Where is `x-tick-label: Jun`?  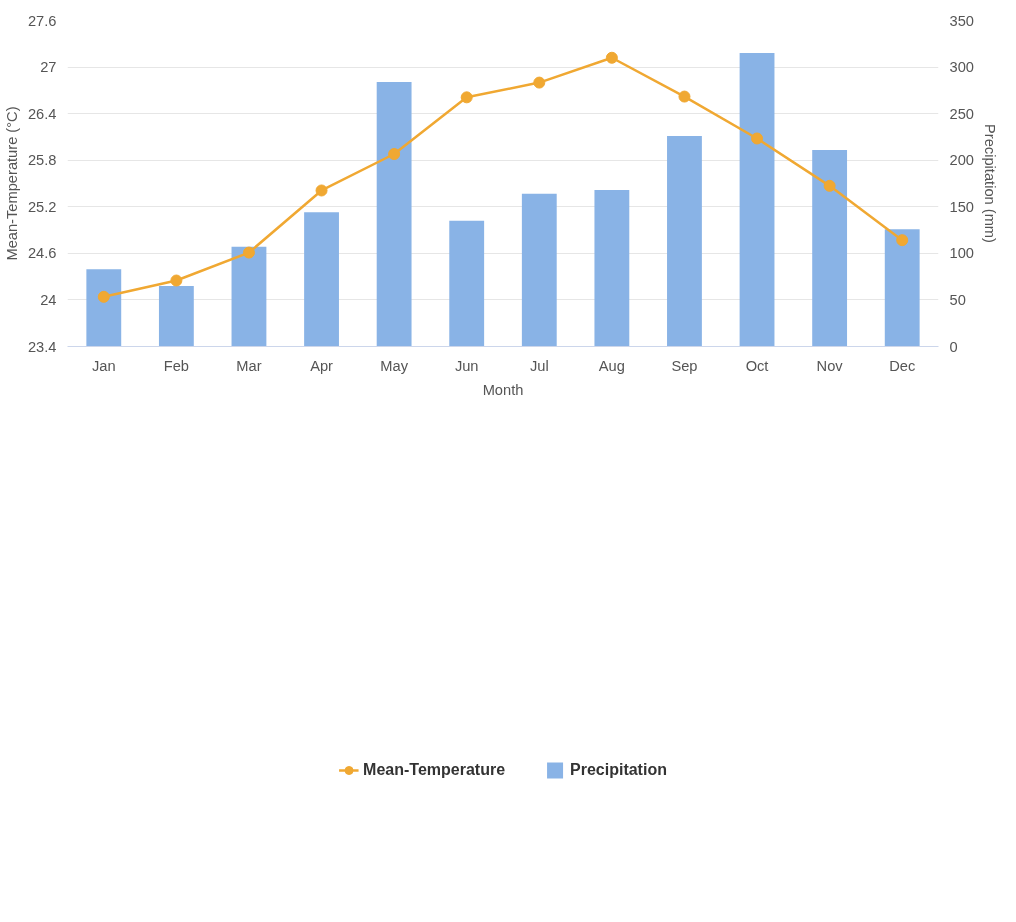
x-tick-label: Jun is located at coordinates (466, 365).